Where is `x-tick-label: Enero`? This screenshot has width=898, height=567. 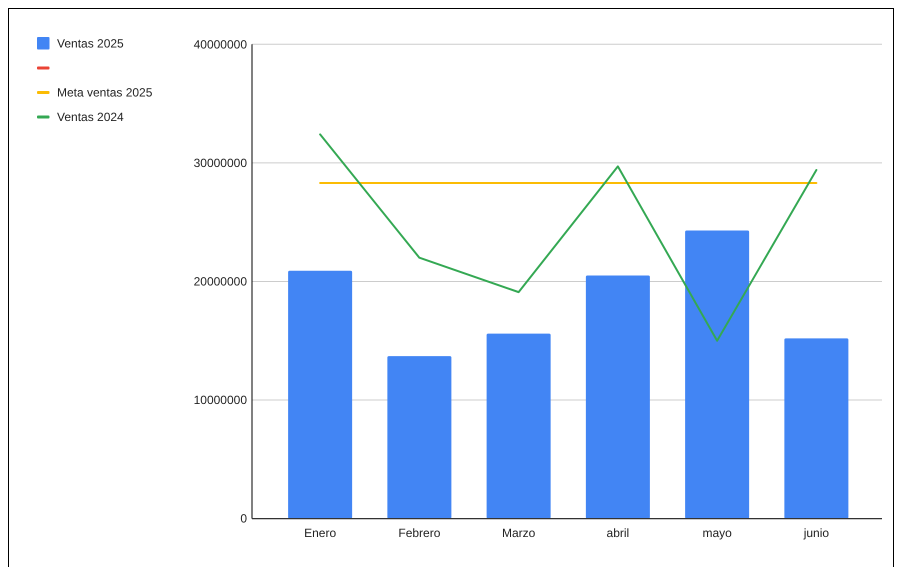 x-tick-label: Enero is located at coordinates (320, 533).